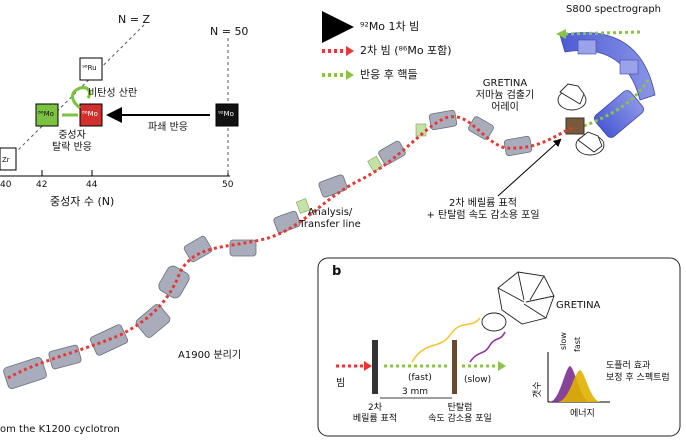 The width and height of the screenshot is (686, 440). What do you see at coordinates (602, 33) in the screenshot?
I see `s800-products-path` at bounding box center [602, 33].